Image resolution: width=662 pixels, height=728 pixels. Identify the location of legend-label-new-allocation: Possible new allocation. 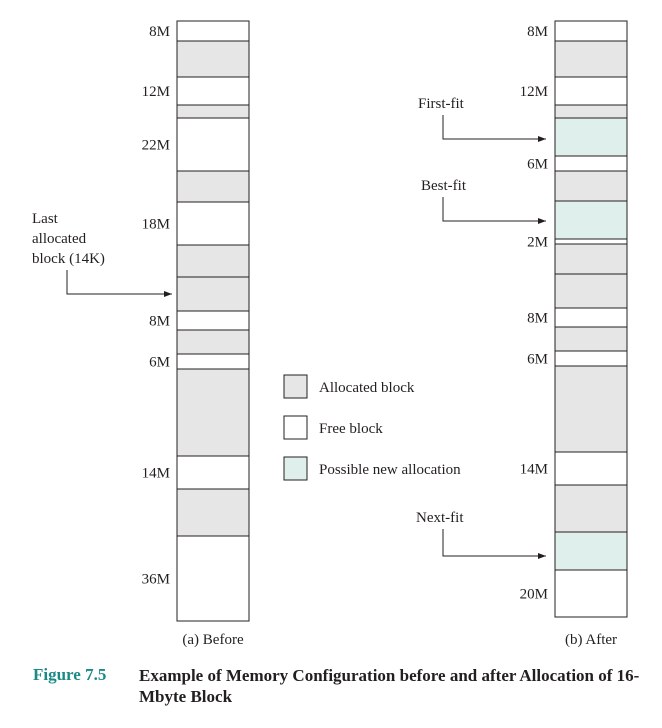
(390, 470).